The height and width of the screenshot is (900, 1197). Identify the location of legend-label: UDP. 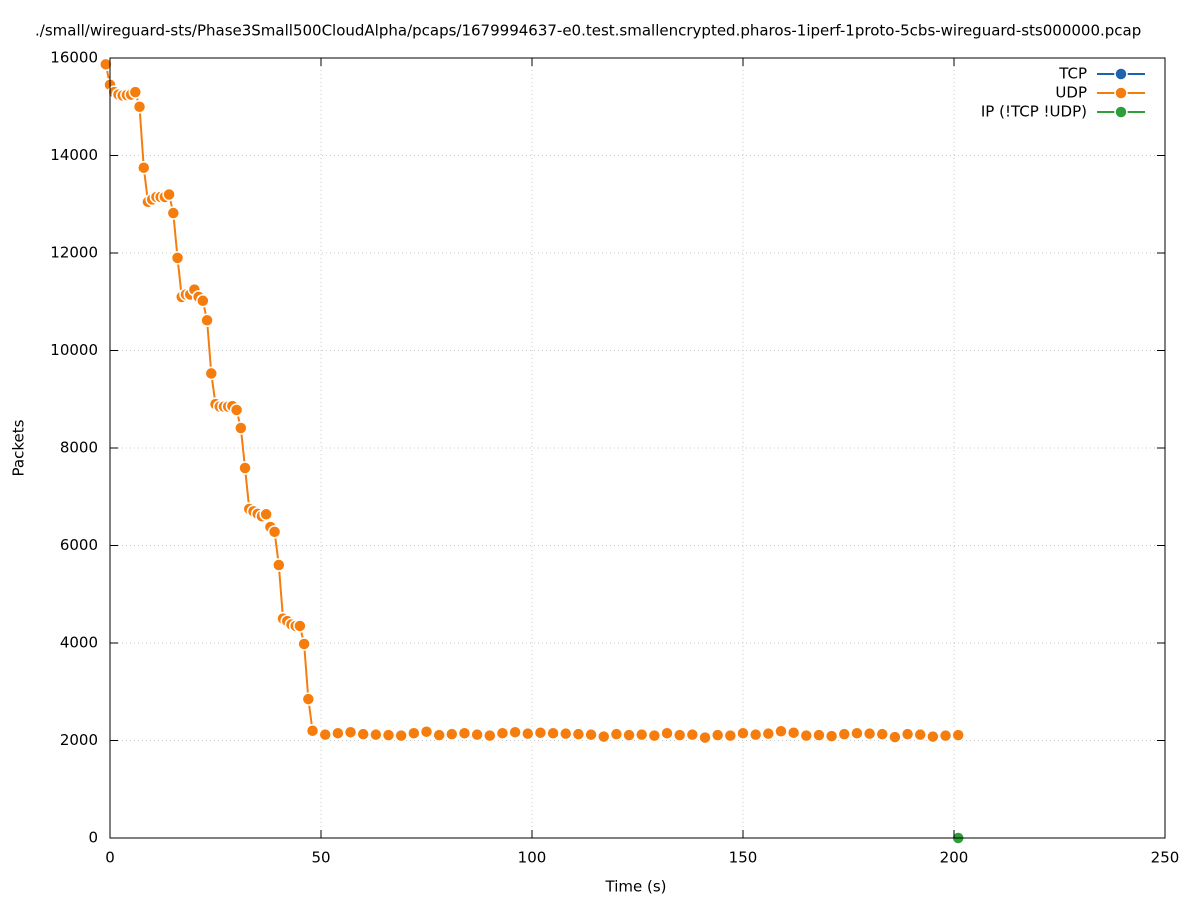
(1071, 93).